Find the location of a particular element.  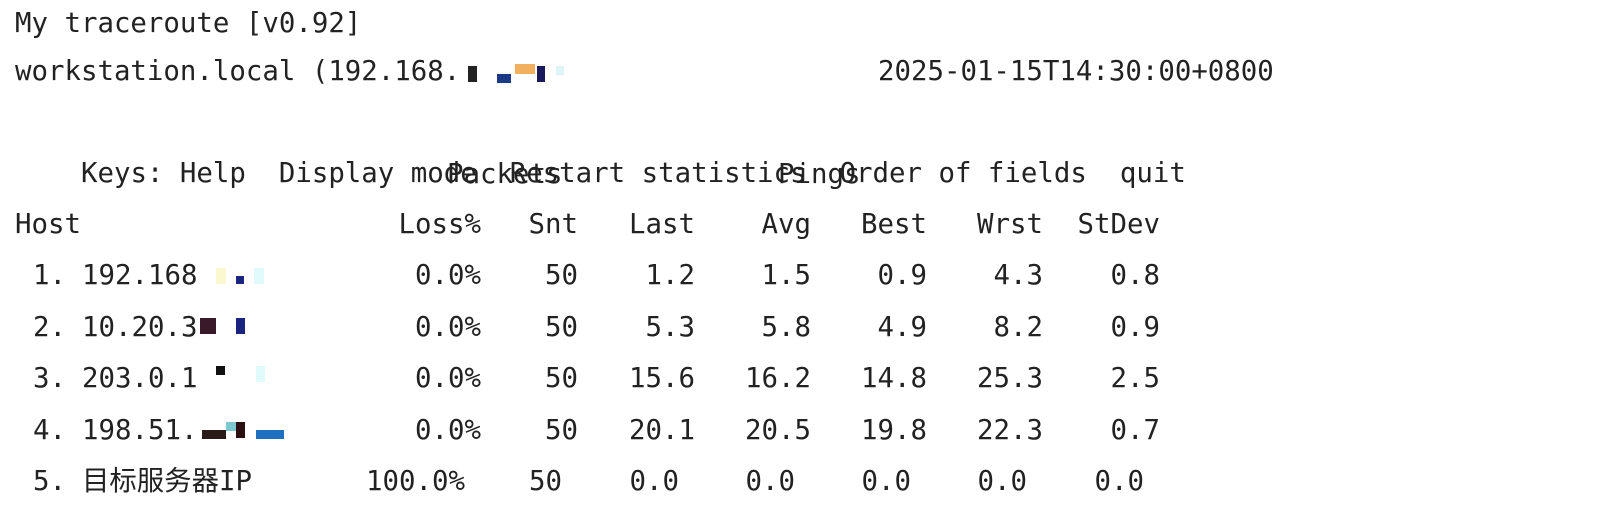

key: Order of fields is located at coordinates (963, 173).